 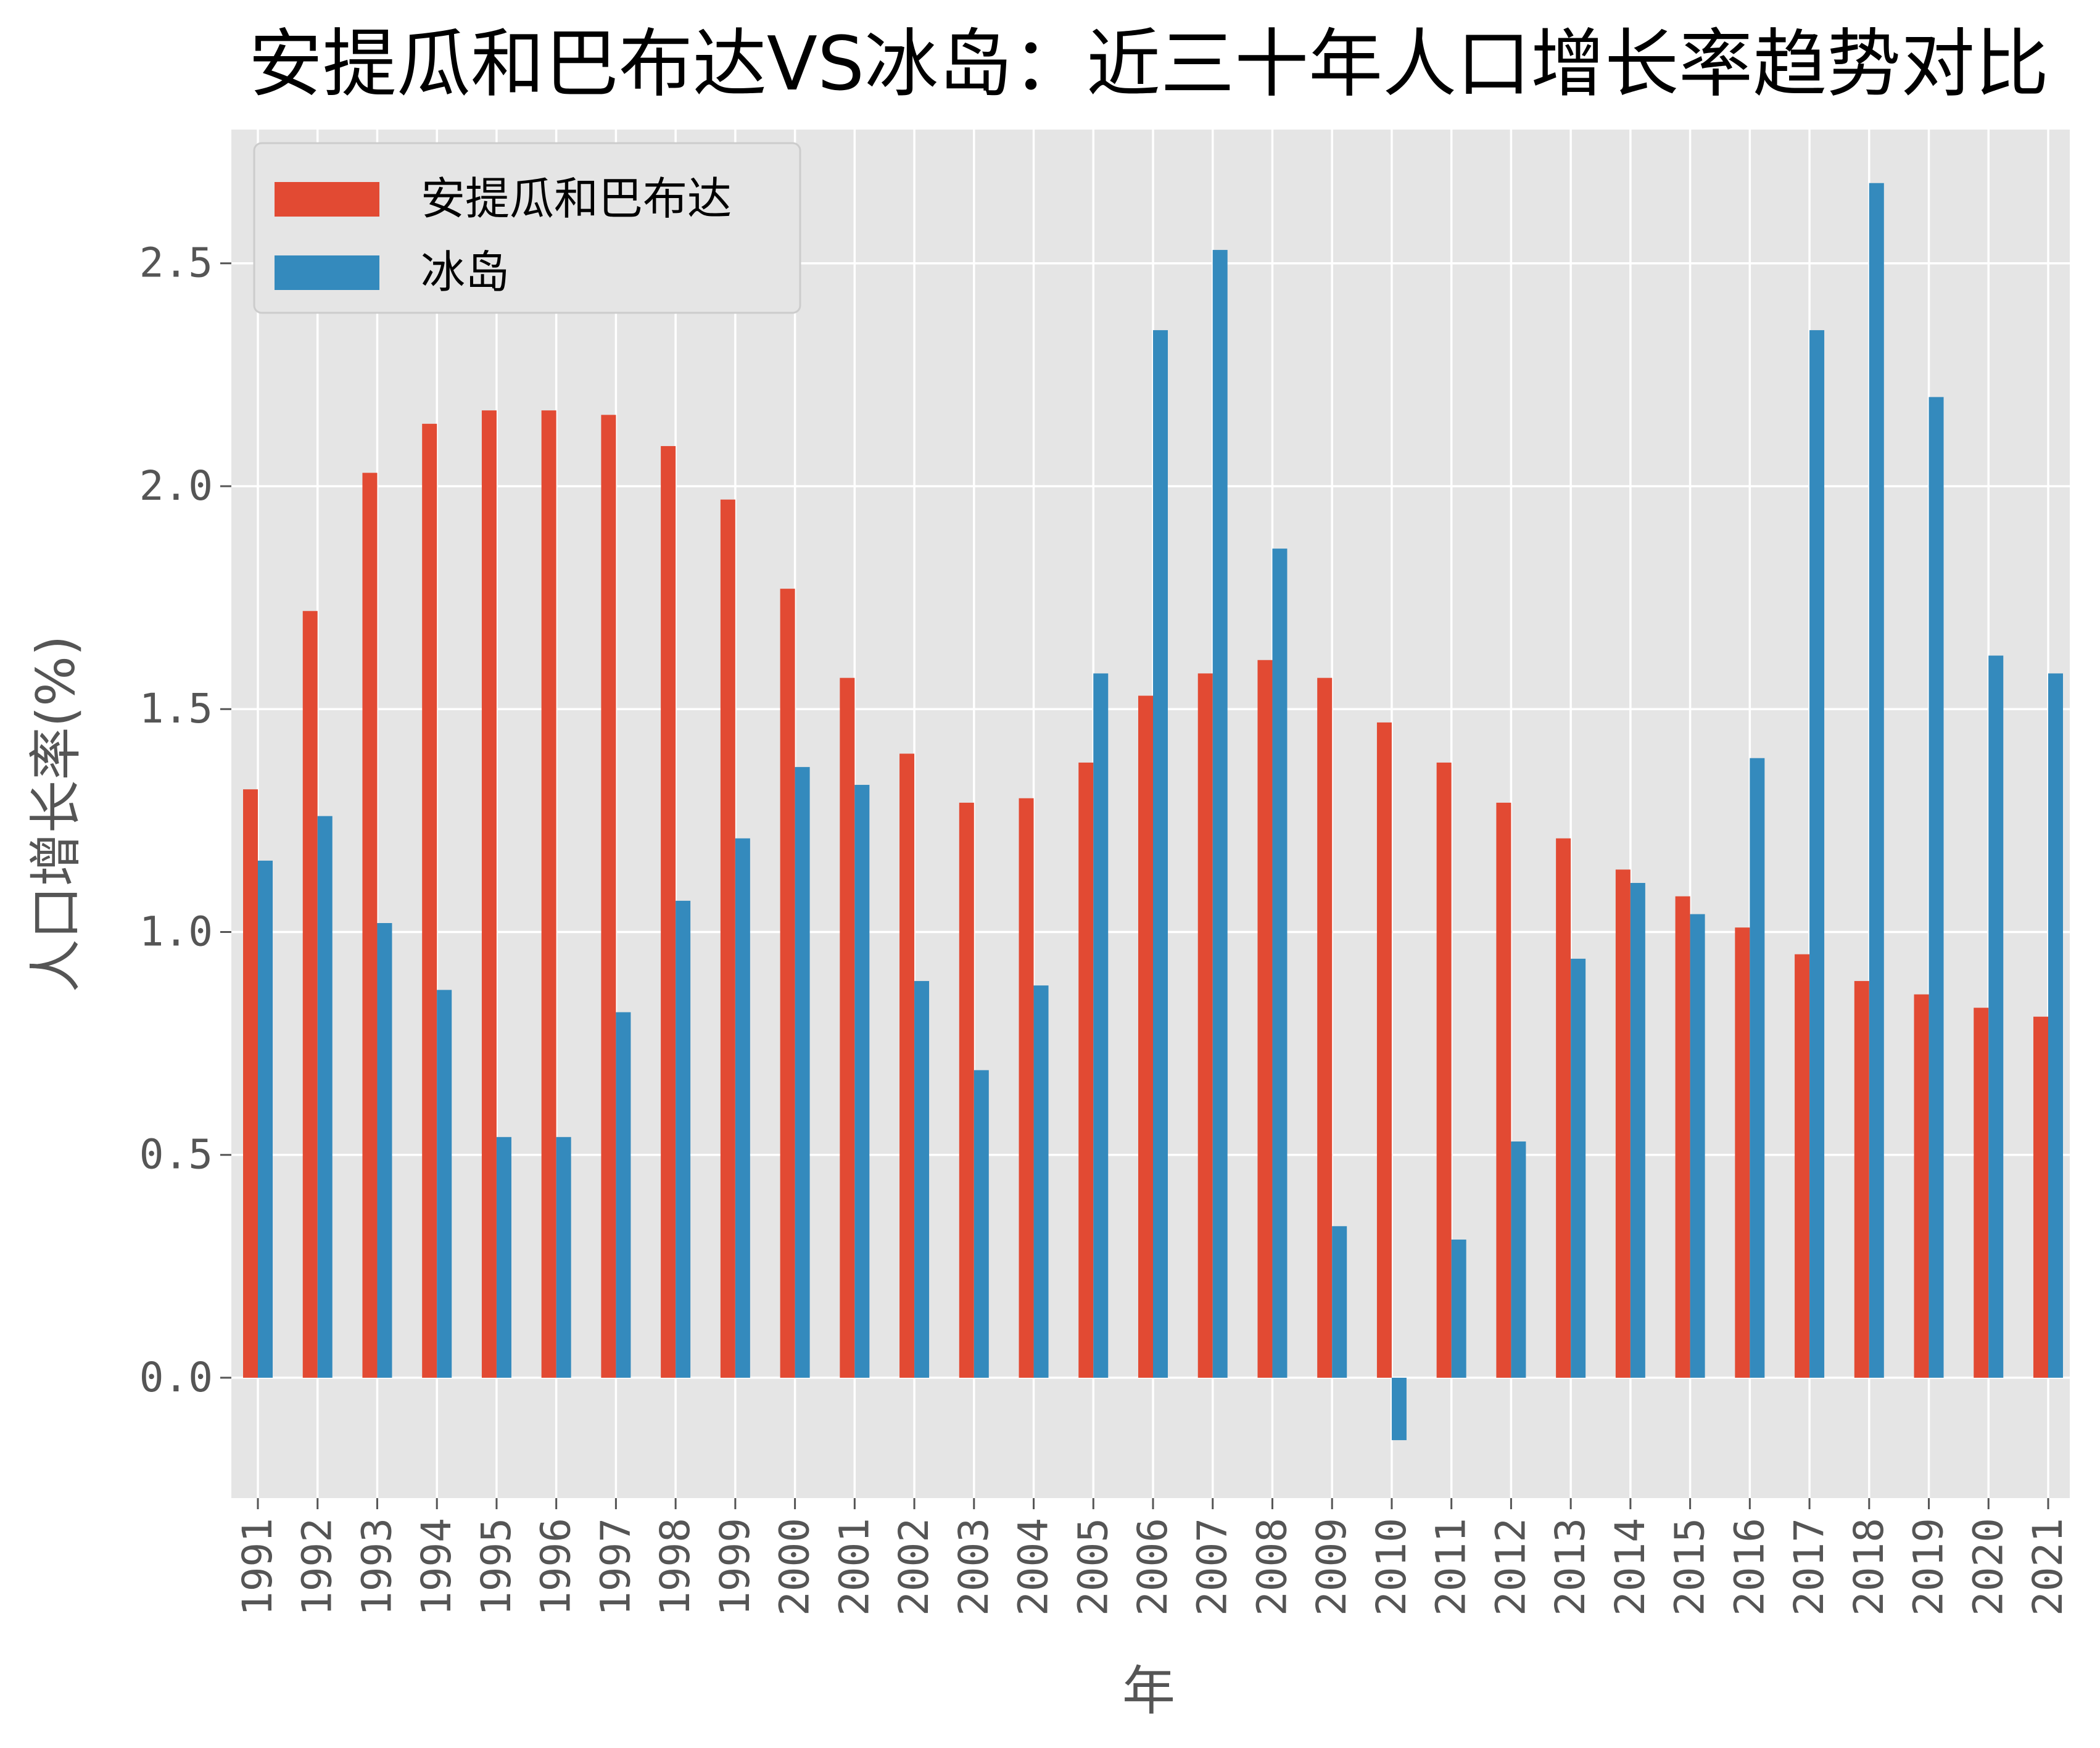 I want to click on bar-antigua-2014, so click(x=1623, y=1123).